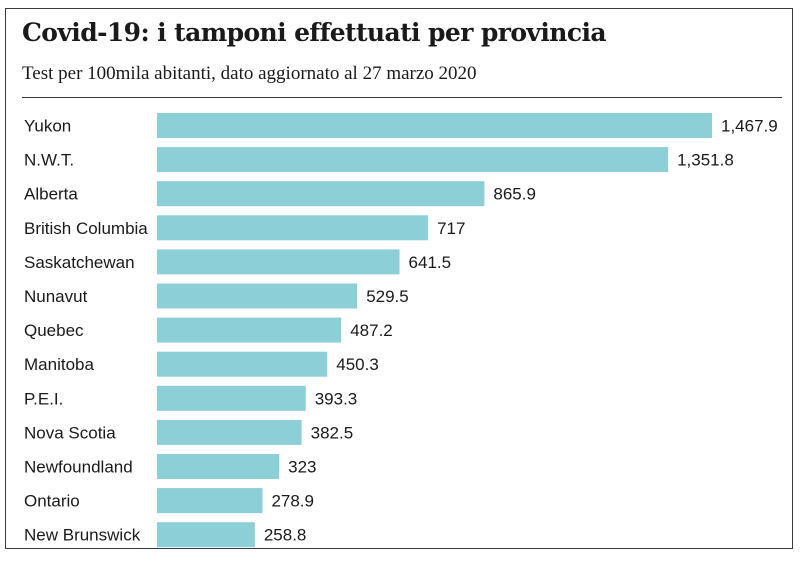 The height and width of the screenshot is (563, 802). I want to click on category-label-nova-scotia: Nova Scotia, so click(70, 432).